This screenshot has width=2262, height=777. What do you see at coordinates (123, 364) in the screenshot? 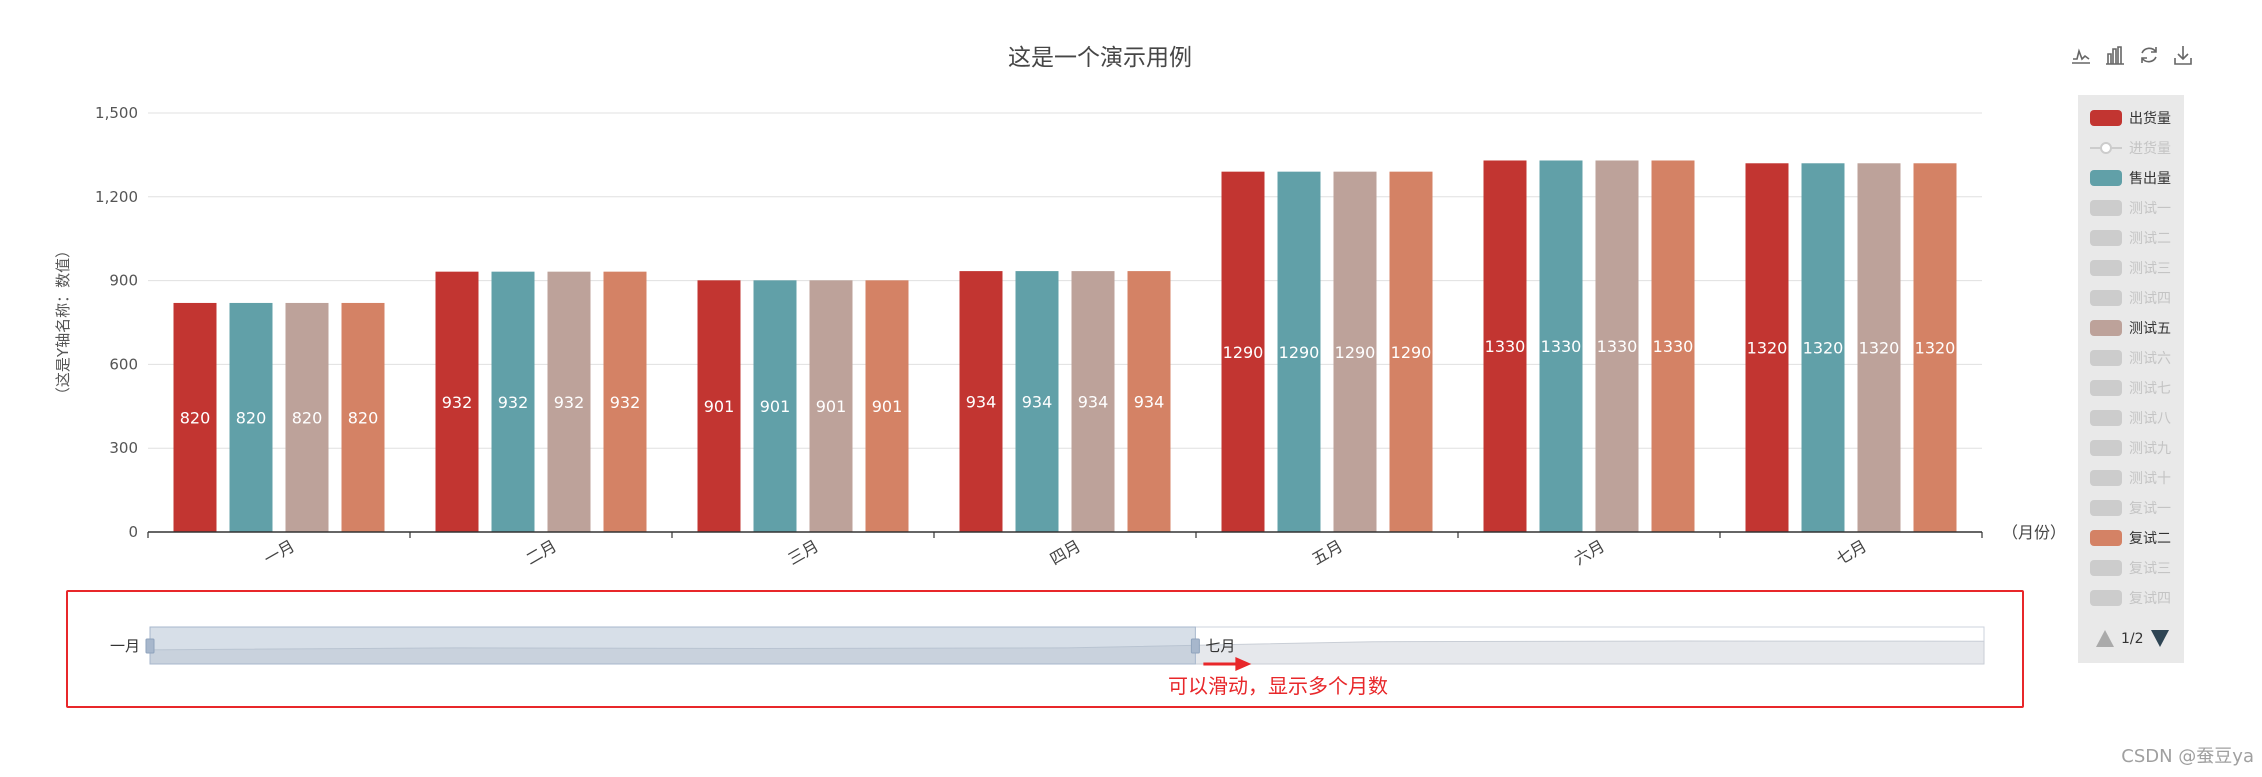
I see `y-tick-label: 600` at bounding box center [123, 364].